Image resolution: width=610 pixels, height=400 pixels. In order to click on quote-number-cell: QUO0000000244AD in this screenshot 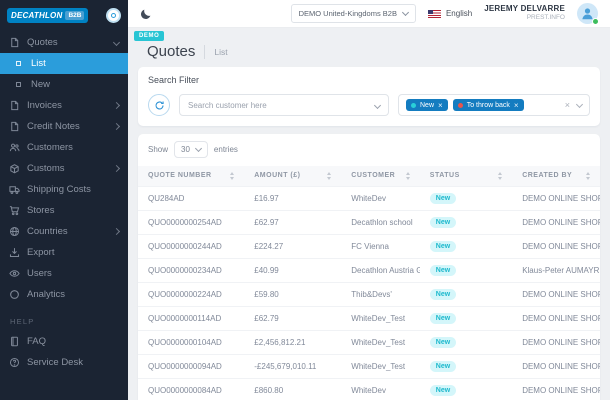, I will do `click(191, 245)`.